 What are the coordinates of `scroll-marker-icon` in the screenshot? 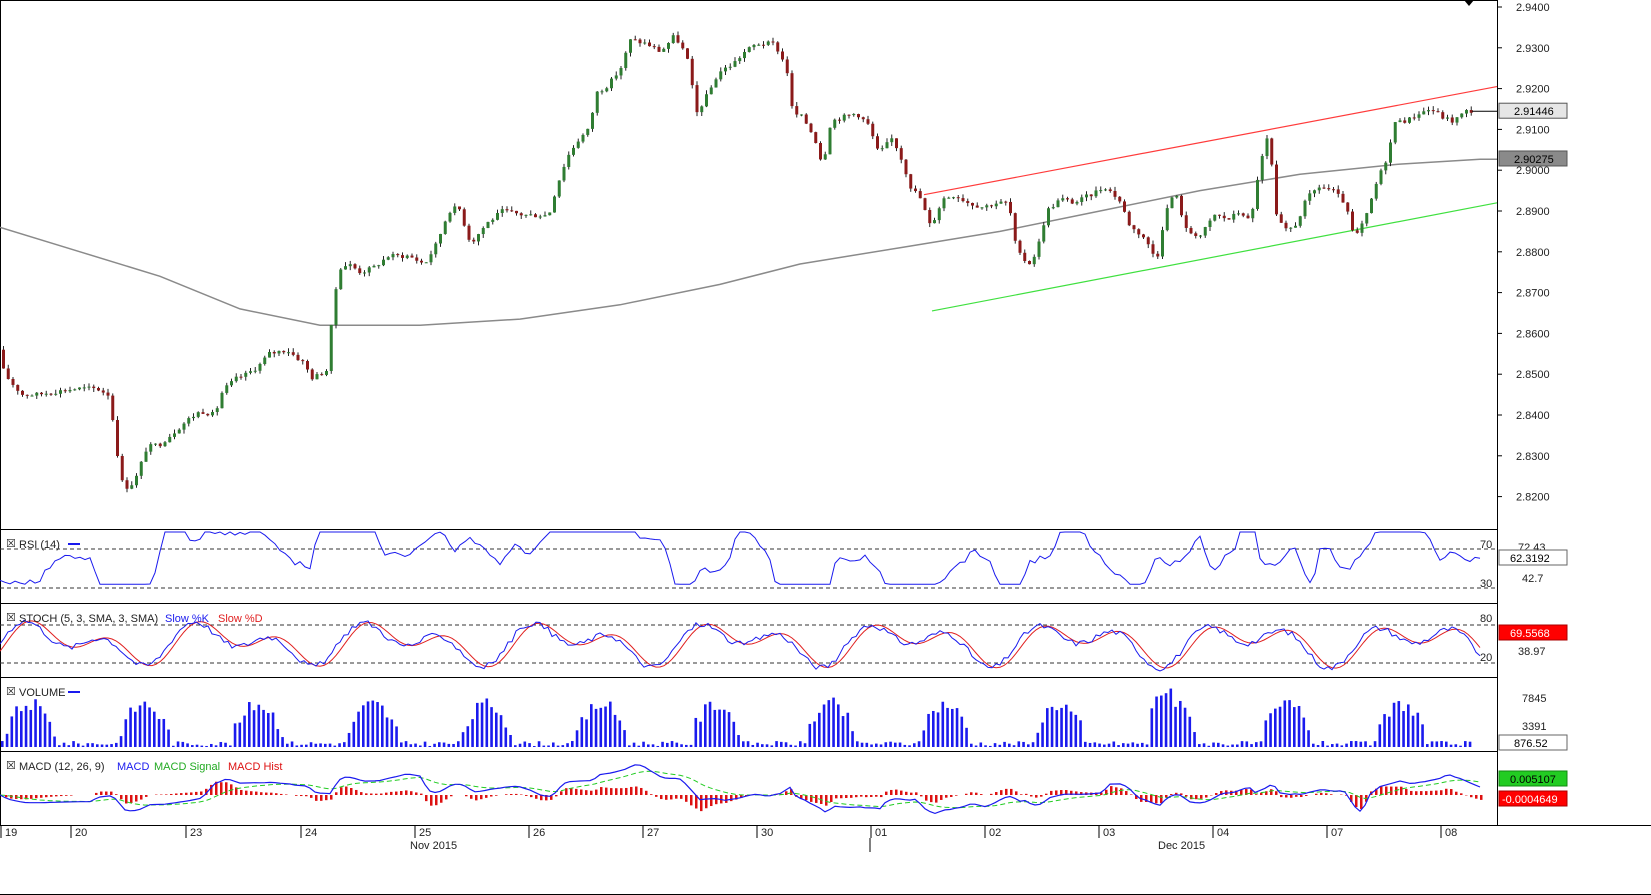 It's located at (1469, 3).